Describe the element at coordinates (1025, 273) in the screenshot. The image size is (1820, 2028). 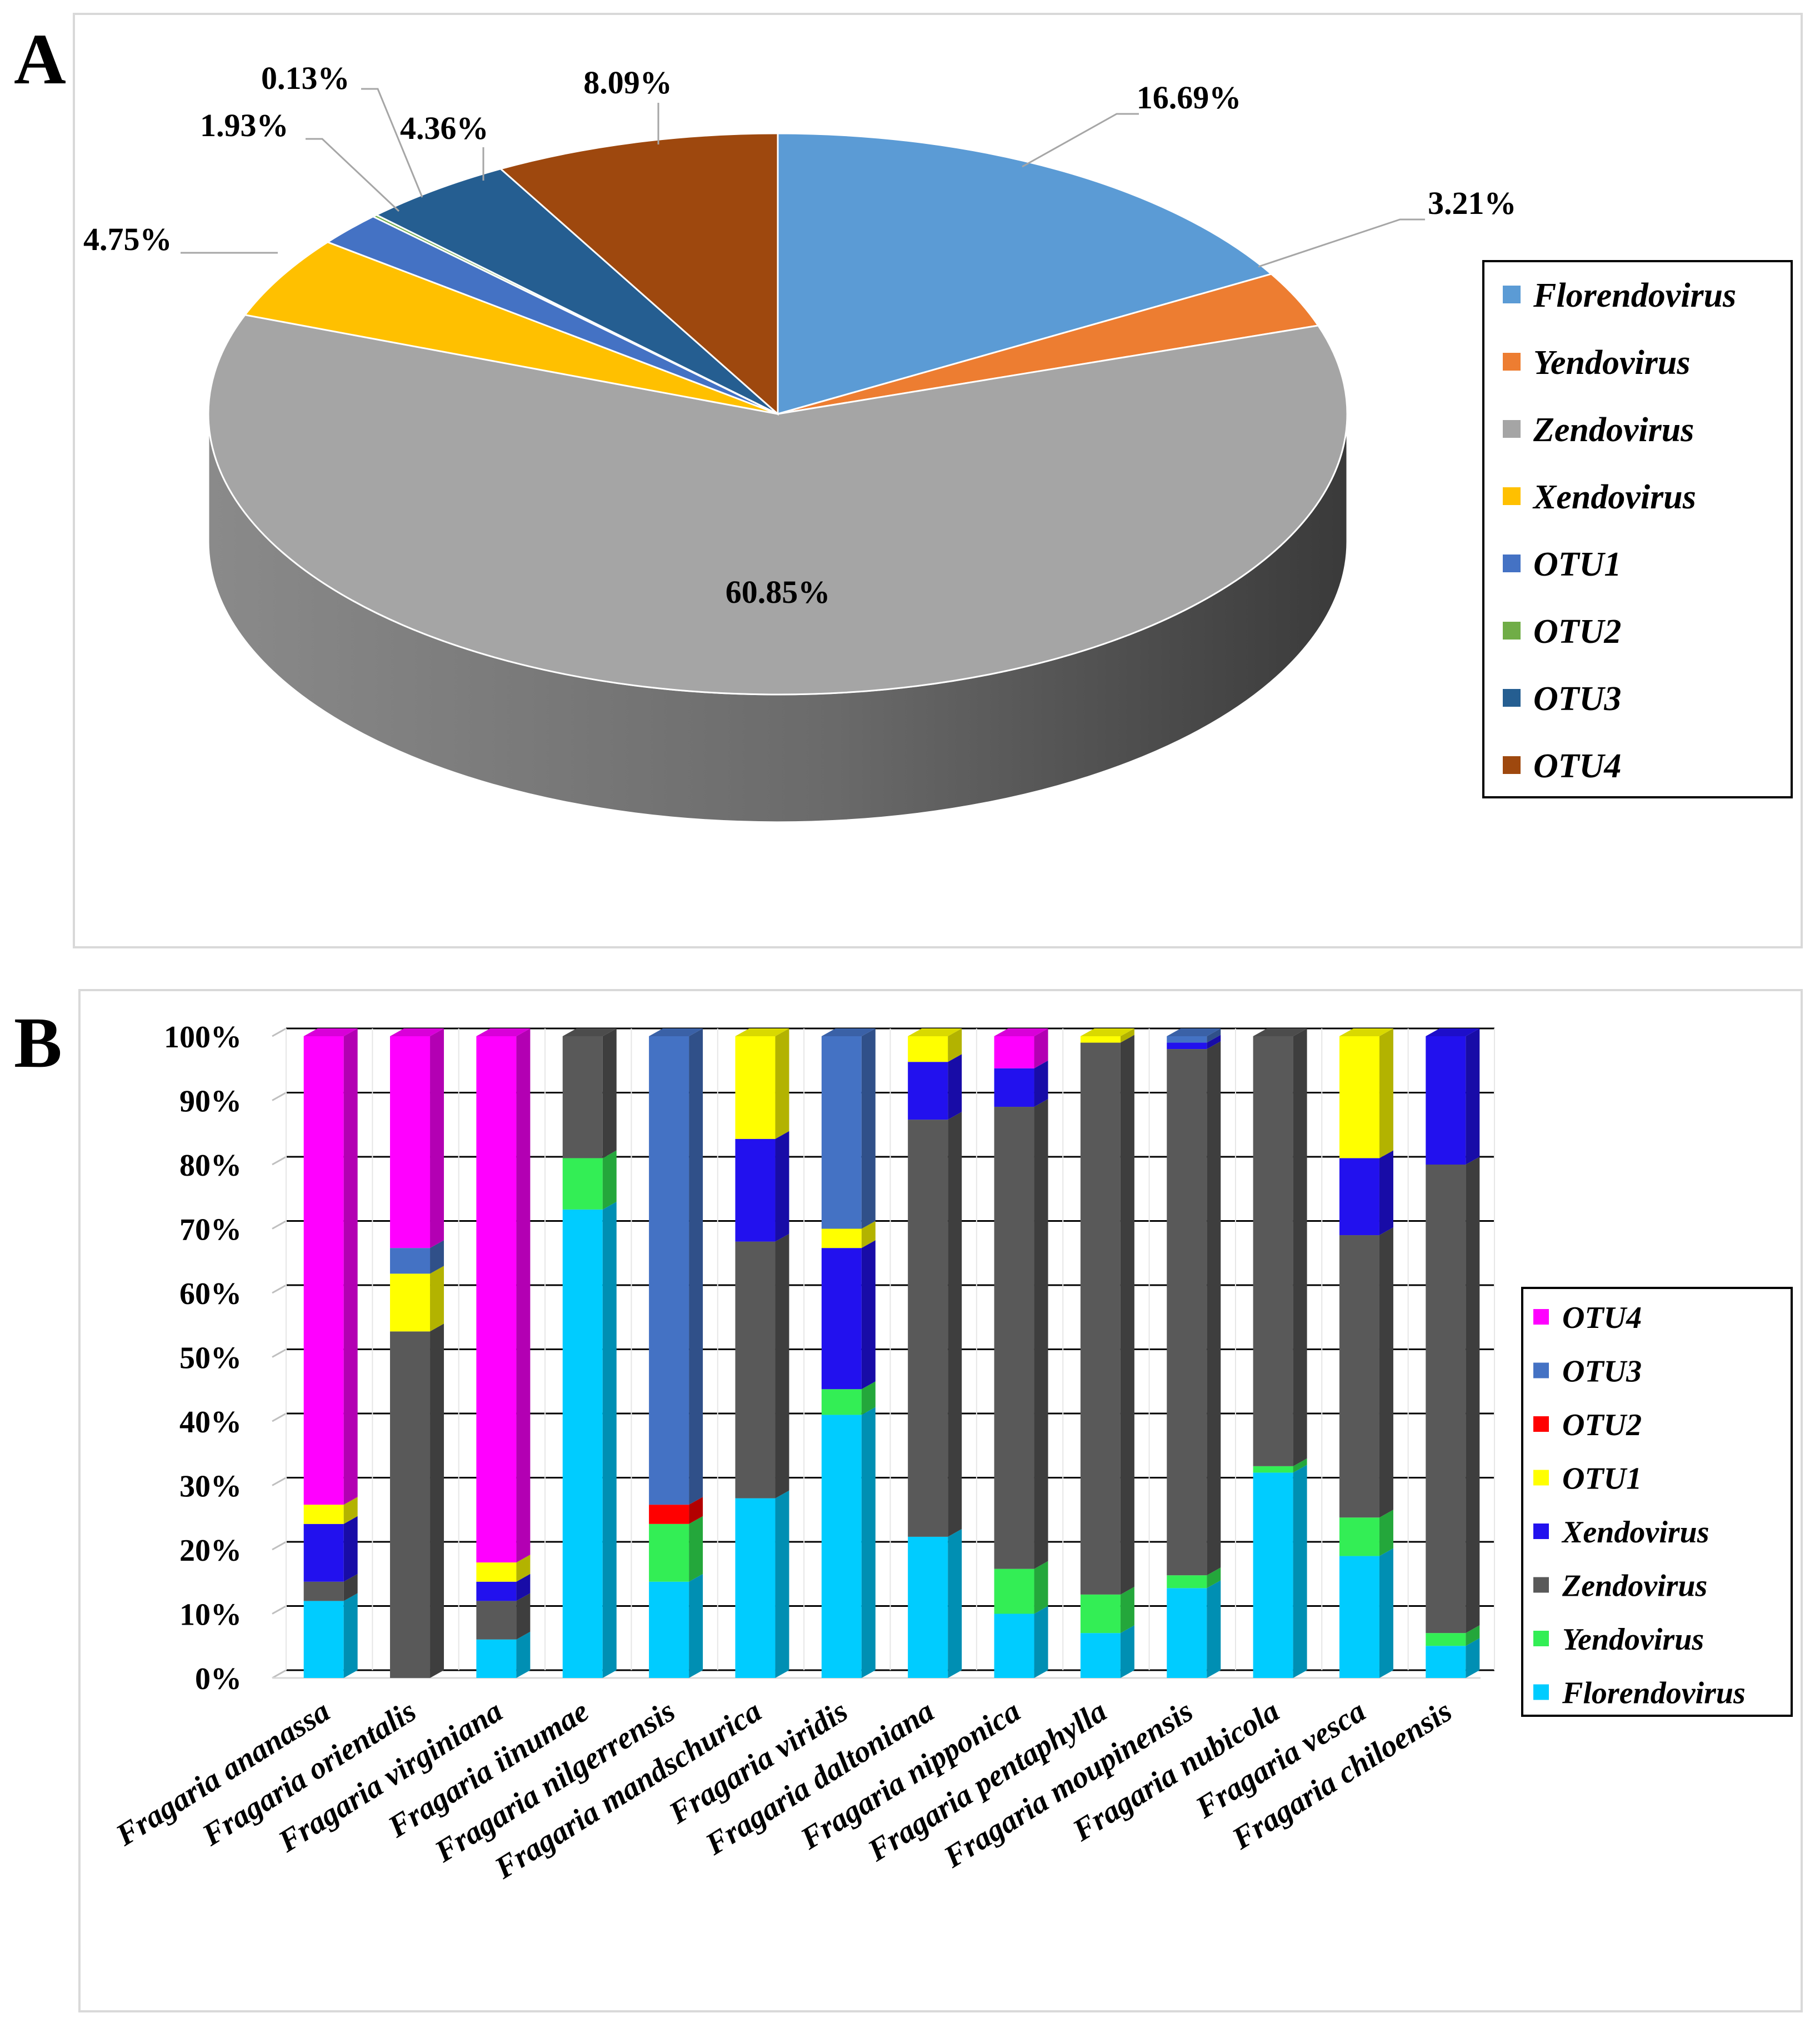
I see `pie-slice-florendovirus` at that location.